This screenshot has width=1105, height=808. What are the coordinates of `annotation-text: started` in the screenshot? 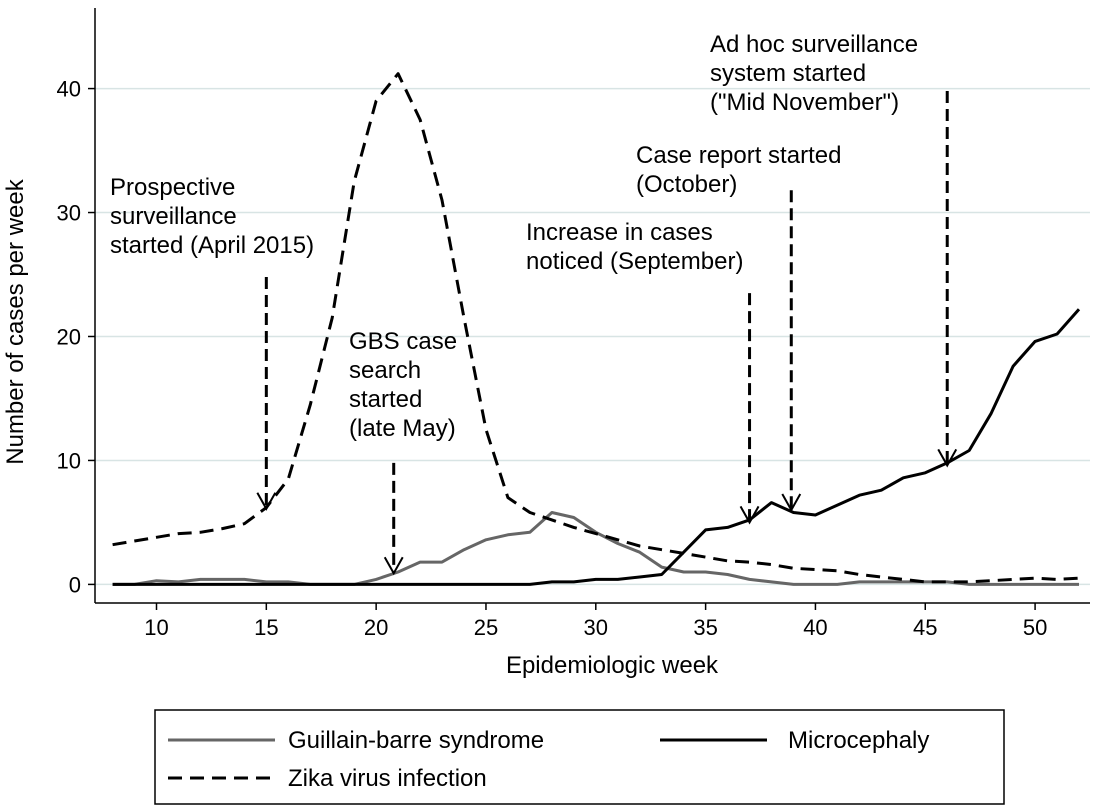 It's located at (385, 399).